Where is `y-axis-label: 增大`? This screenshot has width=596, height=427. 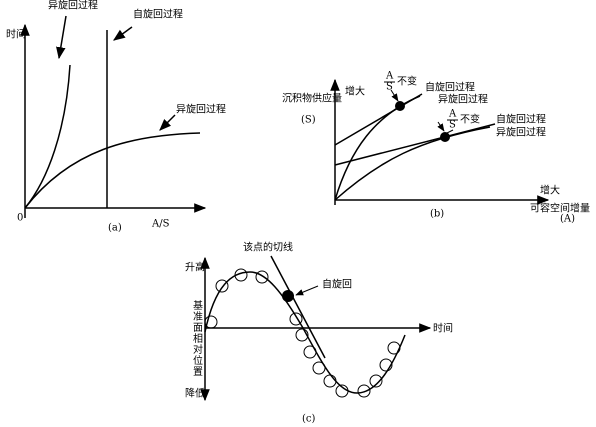 y-axis-label: 增大 is located at coordinates (355, 91).